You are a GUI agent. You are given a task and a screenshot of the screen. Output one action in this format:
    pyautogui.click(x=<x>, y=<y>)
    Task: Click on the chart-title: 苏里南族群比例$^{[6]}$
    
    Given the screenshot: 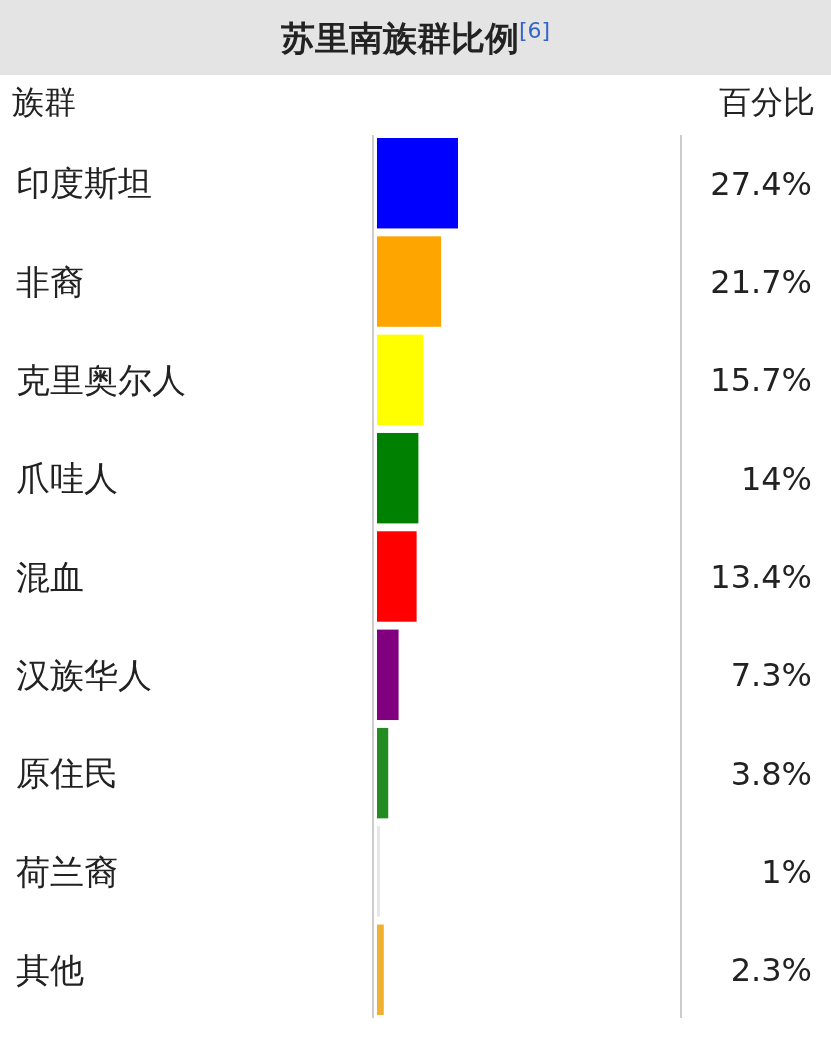 What is the action you would take?
    pyautogui.click(x=415, y=37)
    